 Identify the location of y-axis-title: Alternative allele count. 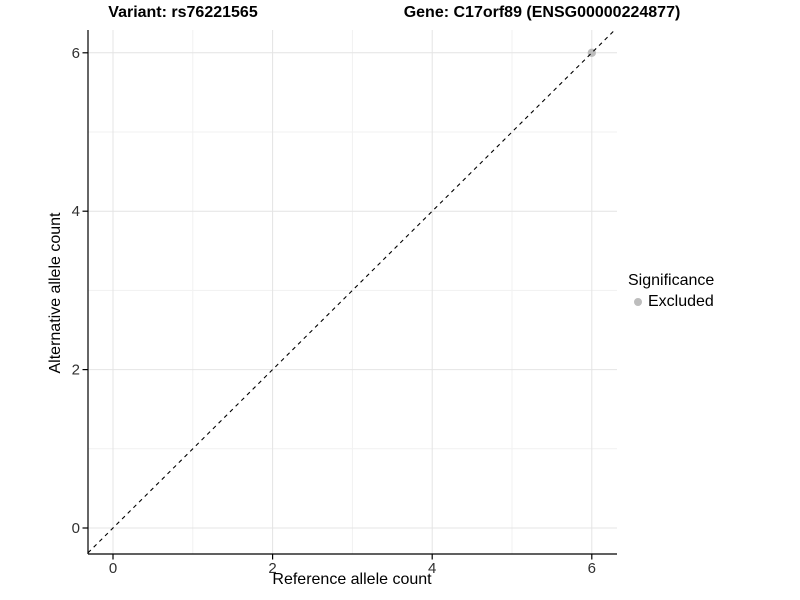
(55, 293).